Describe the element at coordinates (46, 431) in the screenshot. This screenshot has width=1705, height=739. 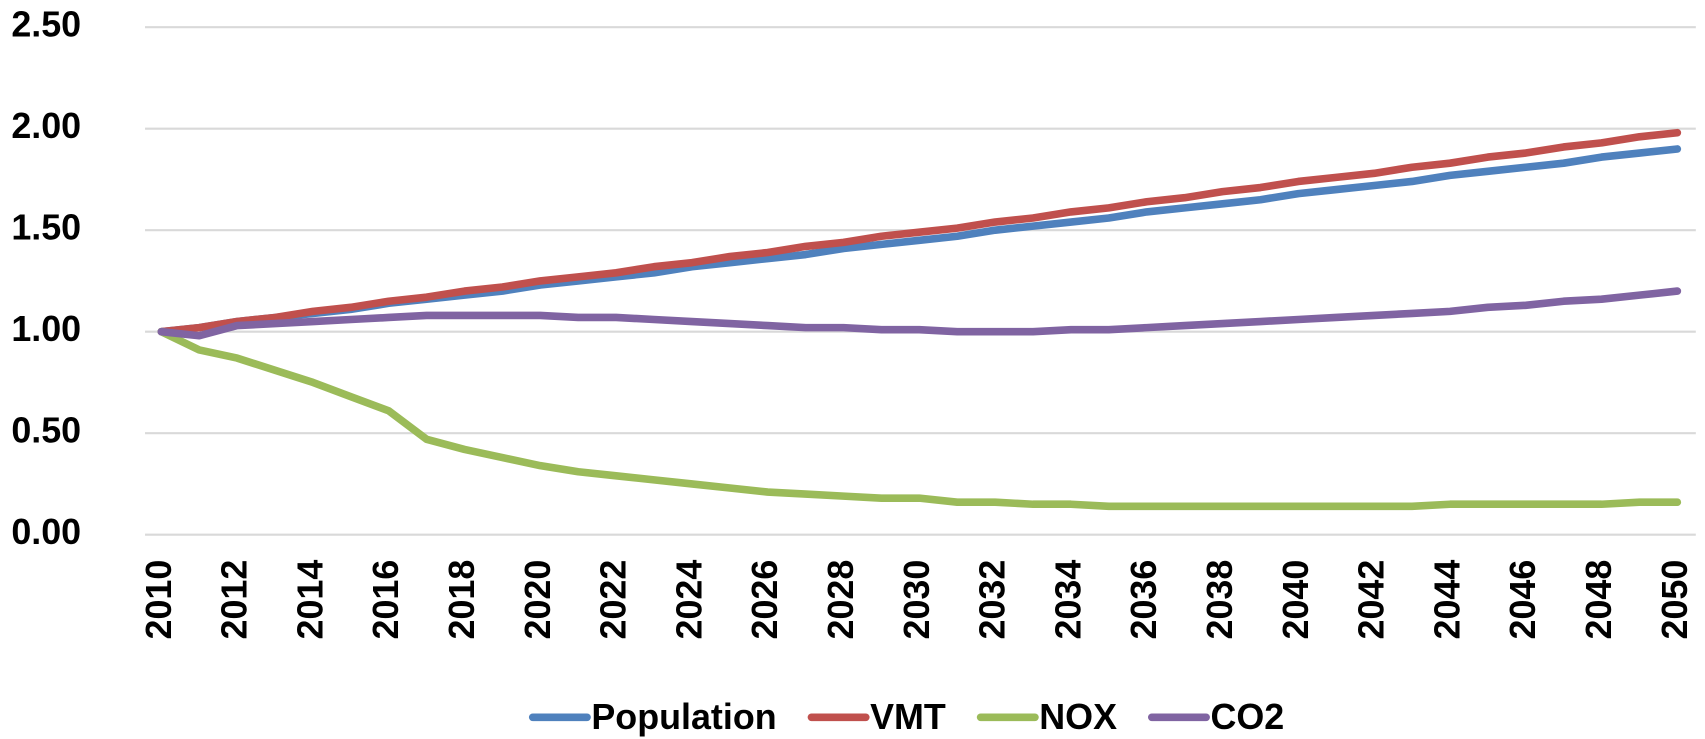
I see `y-tick-label: 0.50` at that location.